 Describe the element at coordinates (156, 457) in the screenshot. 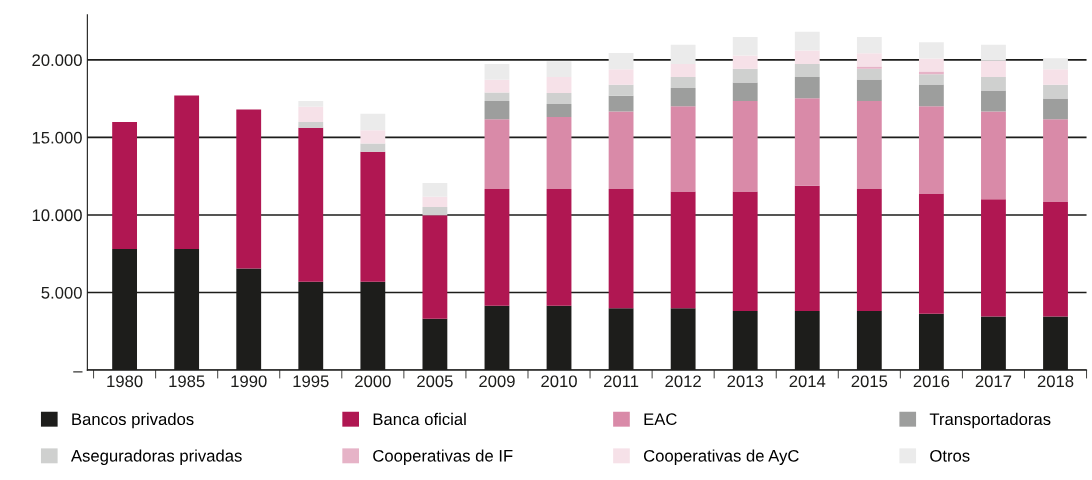

I see `legend-label: Aseguradoras privadas` at that location.